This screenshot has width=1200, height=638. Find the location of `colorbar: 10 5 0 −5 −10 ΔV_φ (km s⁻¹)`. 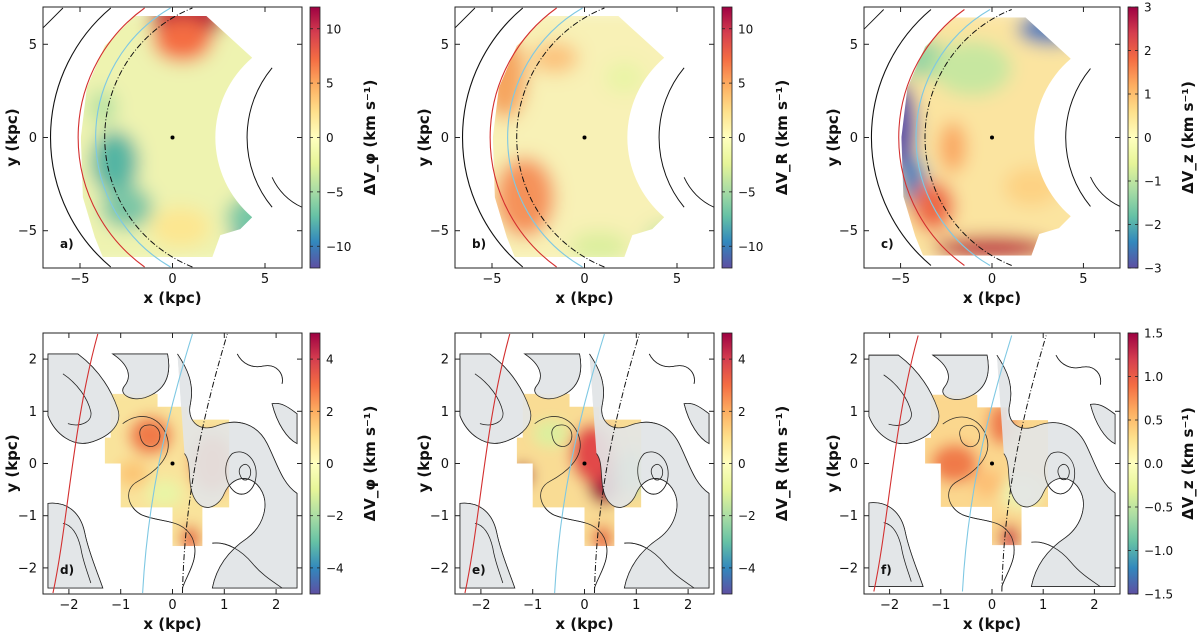

colorbar: 10 5 0 −5 −10 ΔV_φ (km s⁻¹) is located at coordinates (344, 137).